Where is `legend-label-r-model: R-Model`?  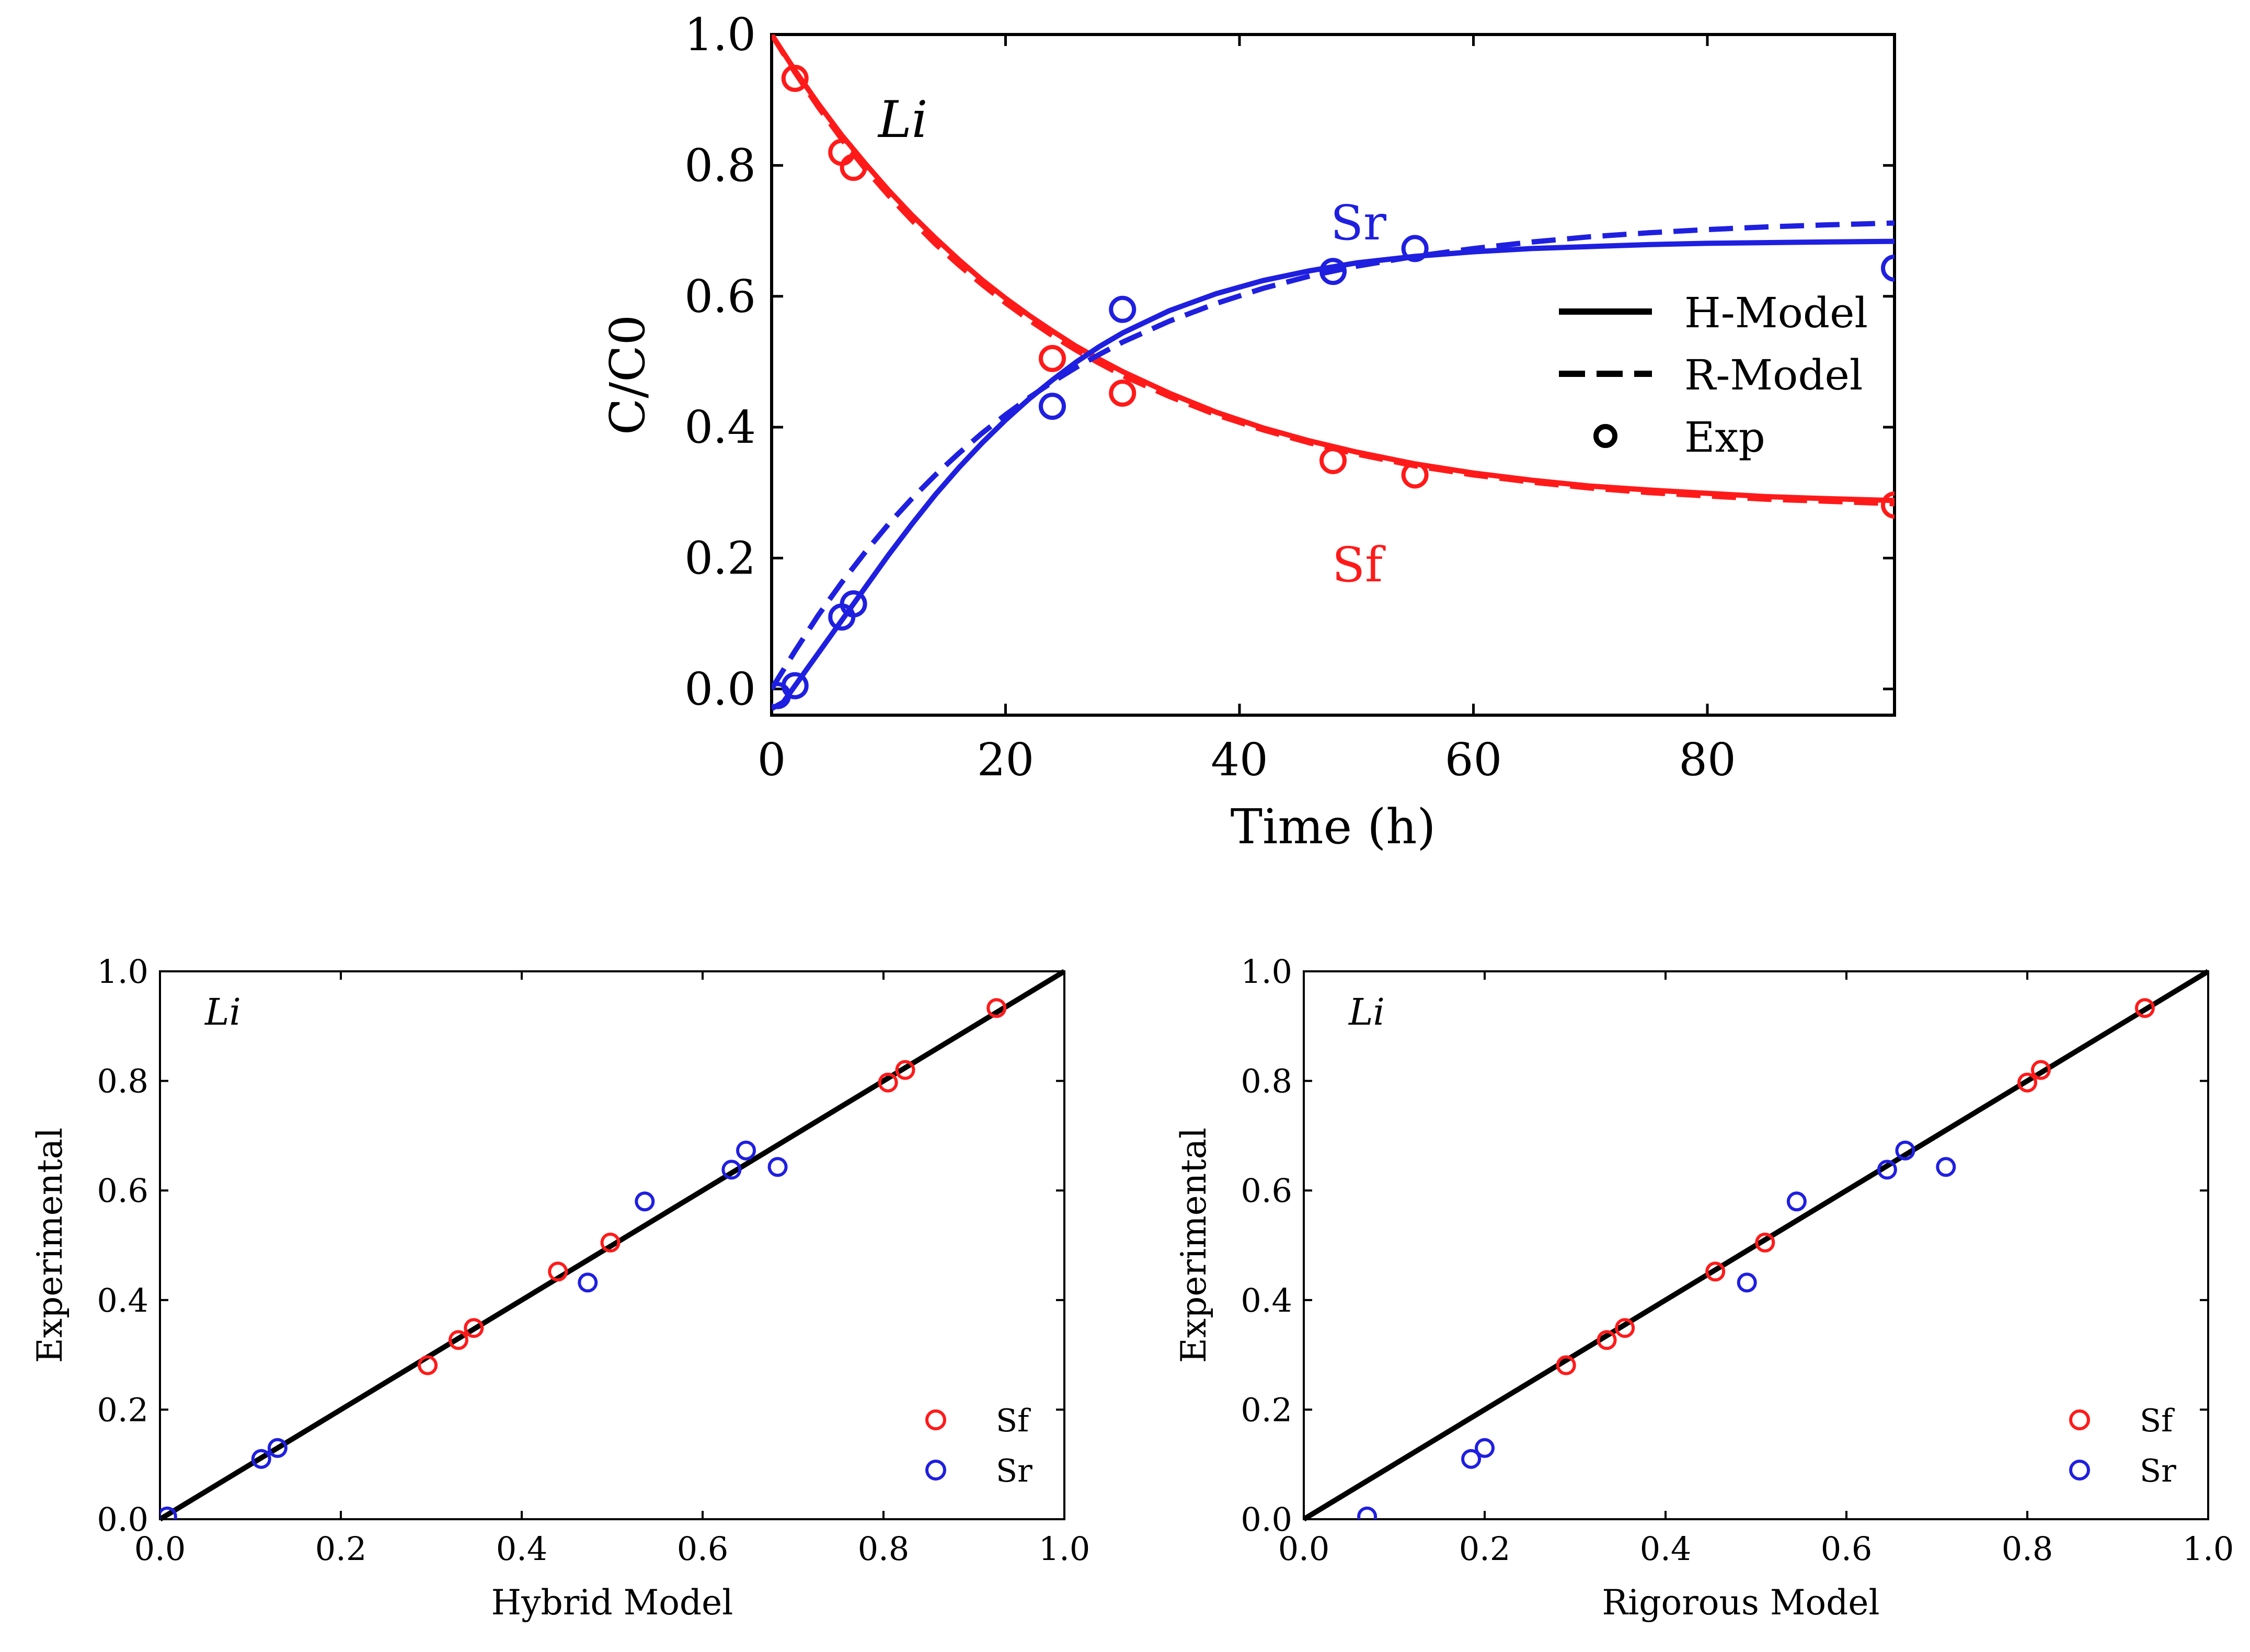
legend-label-r-model: R-Model is located at coordinates (1773, 375).